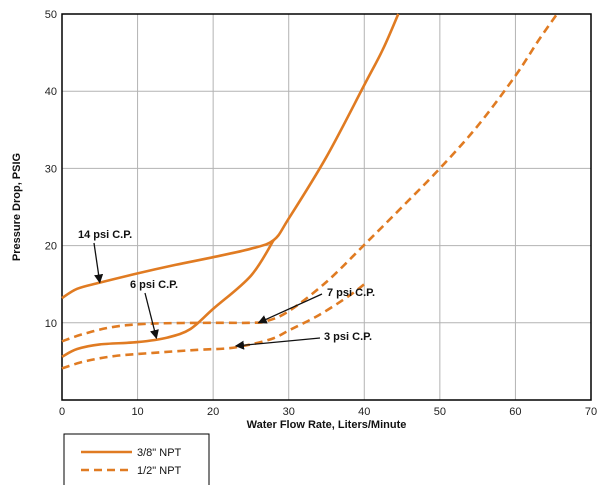  Describe the element at coordinates (51, 324) in the screenshot. I see `y-tick-label: 10` at that location.